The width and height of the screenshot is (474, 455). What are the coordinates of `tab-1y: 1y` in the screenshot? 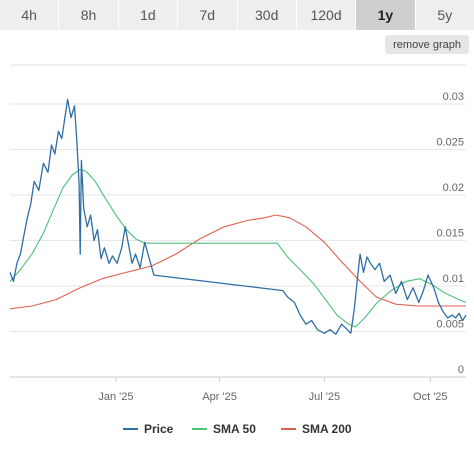 It's located at (386, 15).